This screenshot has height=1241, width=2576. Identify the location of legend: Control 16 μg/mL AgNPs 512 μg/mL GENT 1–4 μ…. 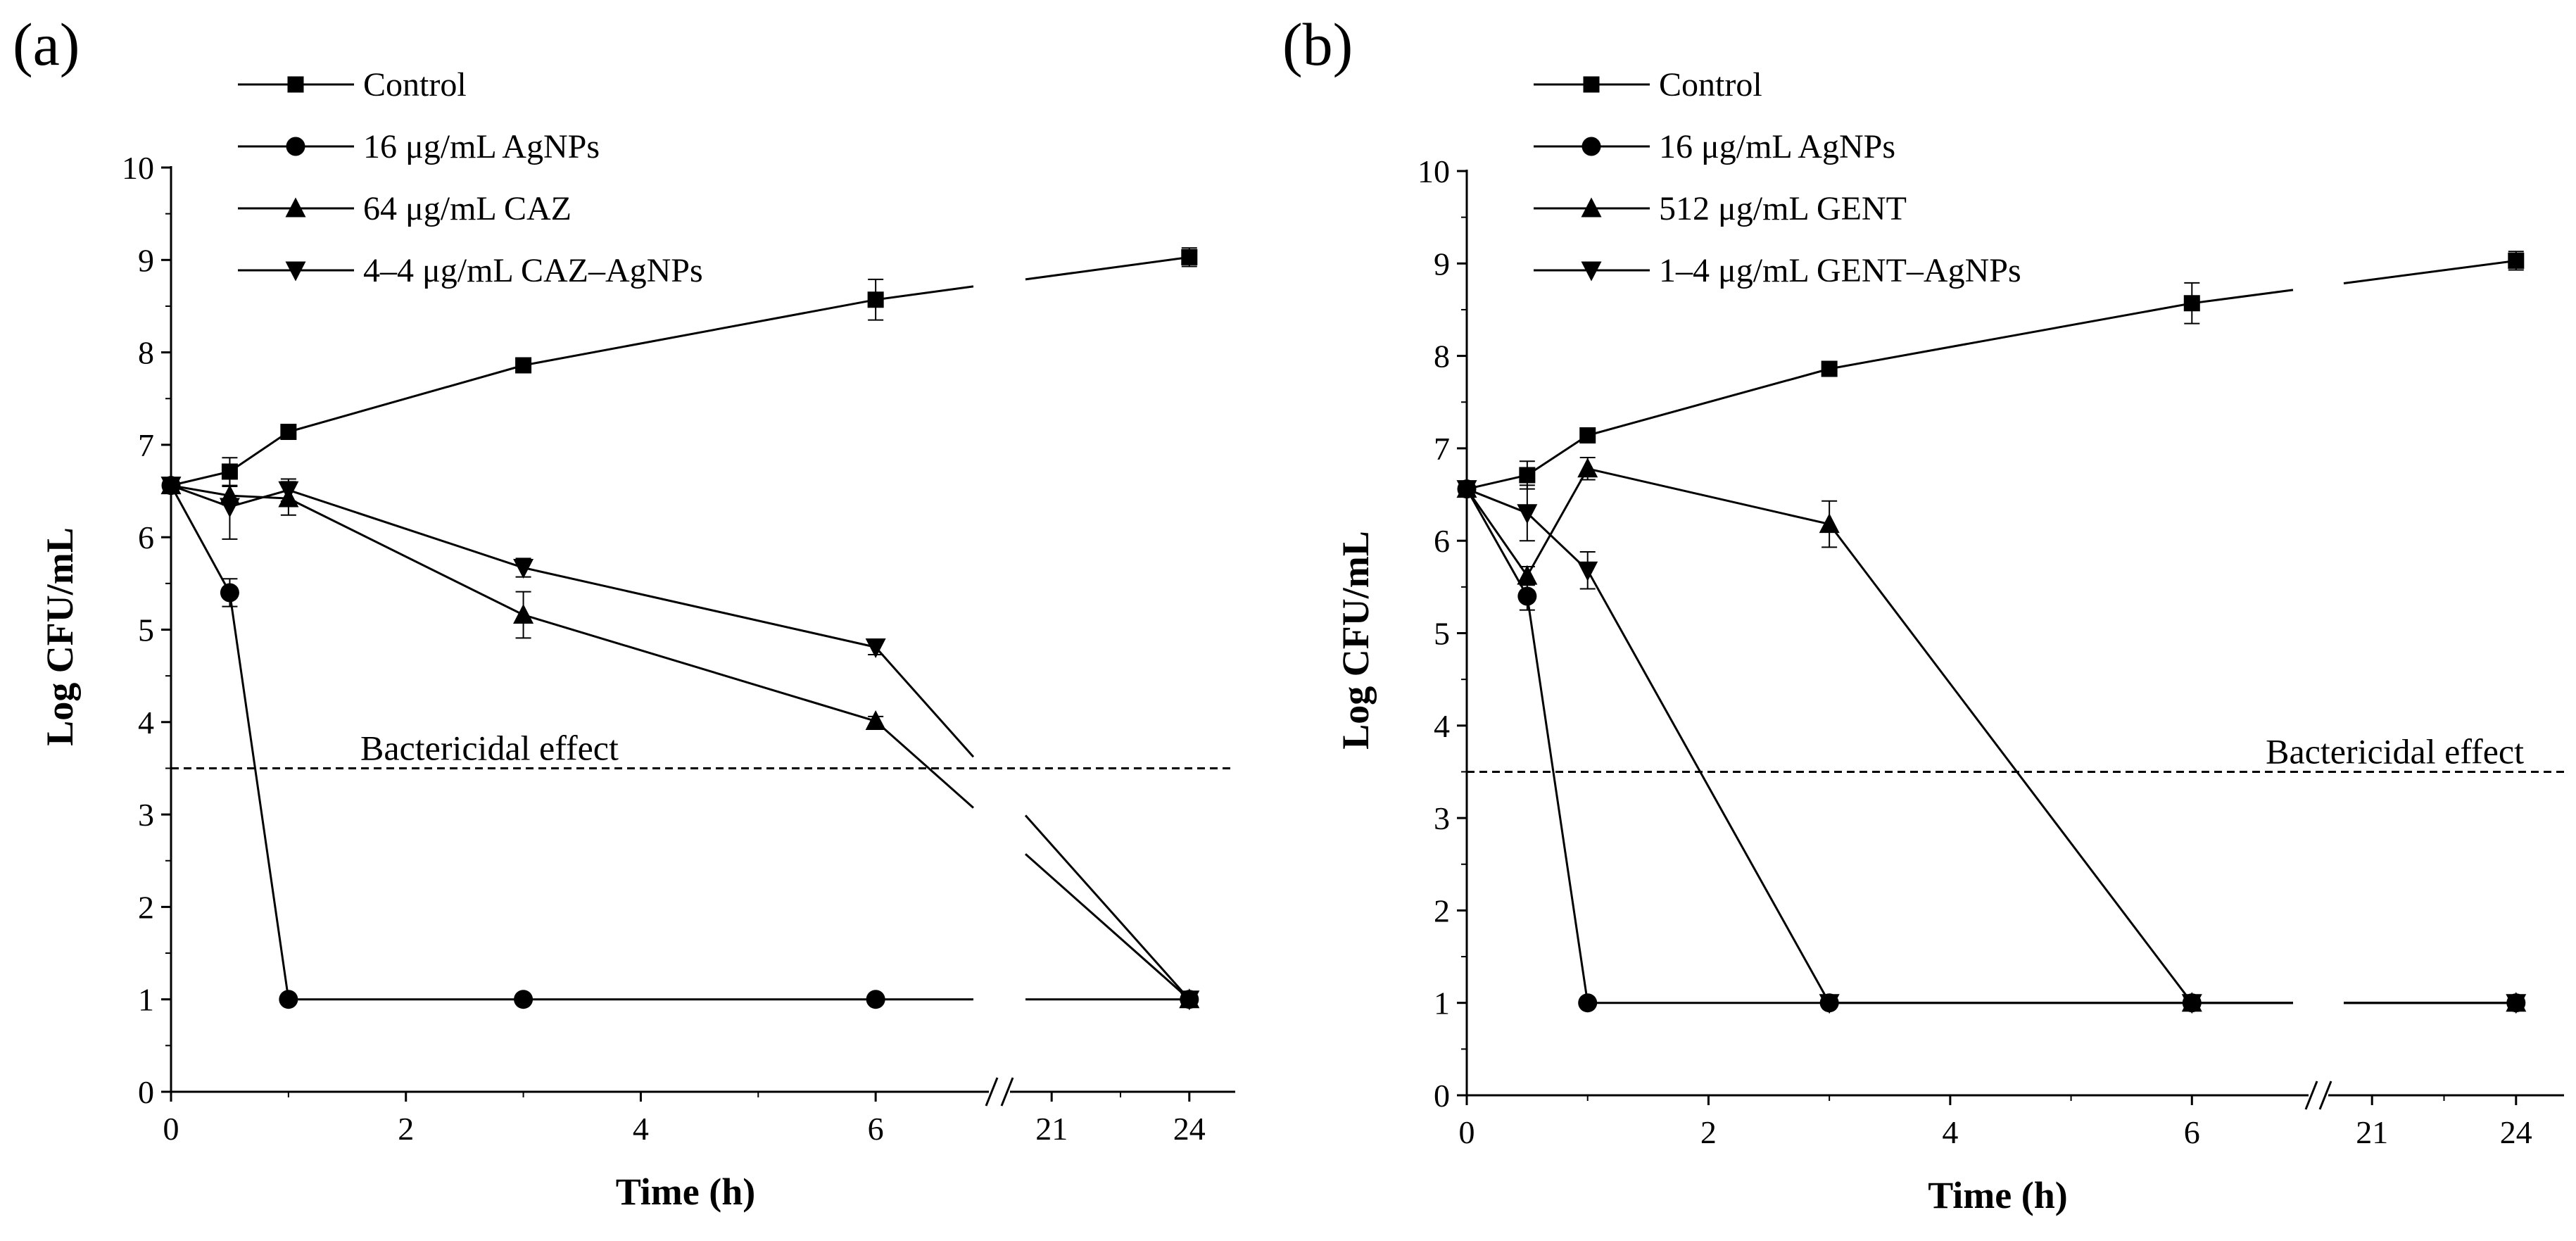
(1777, 177).